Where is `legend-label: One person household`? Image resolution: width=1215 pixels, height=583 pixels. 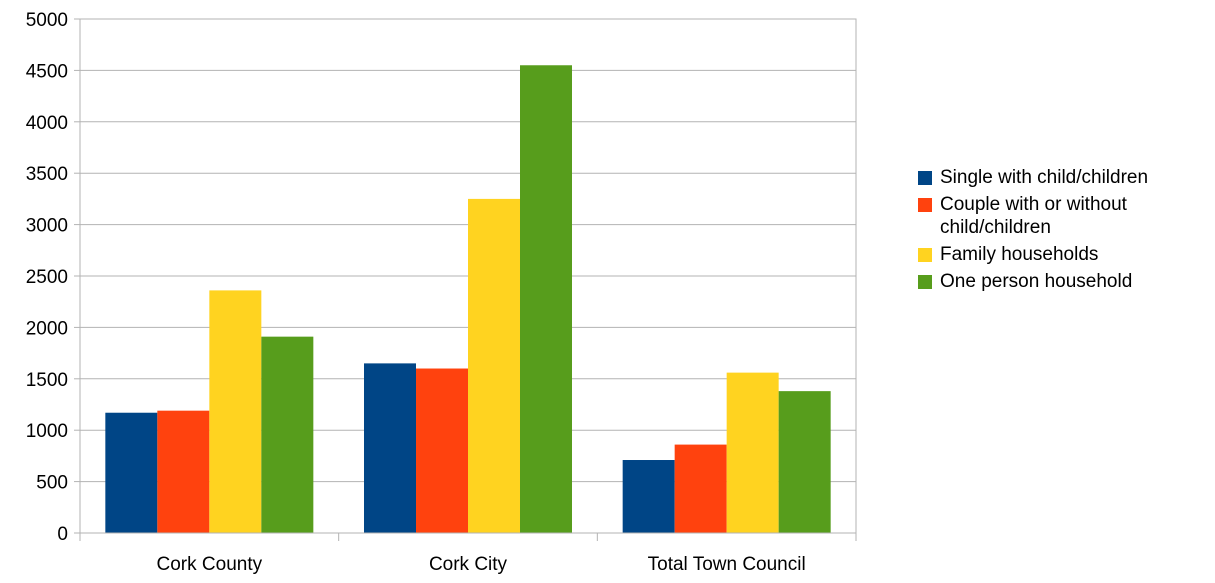
legend-label: One person household is located at coordinates (1036, 281).